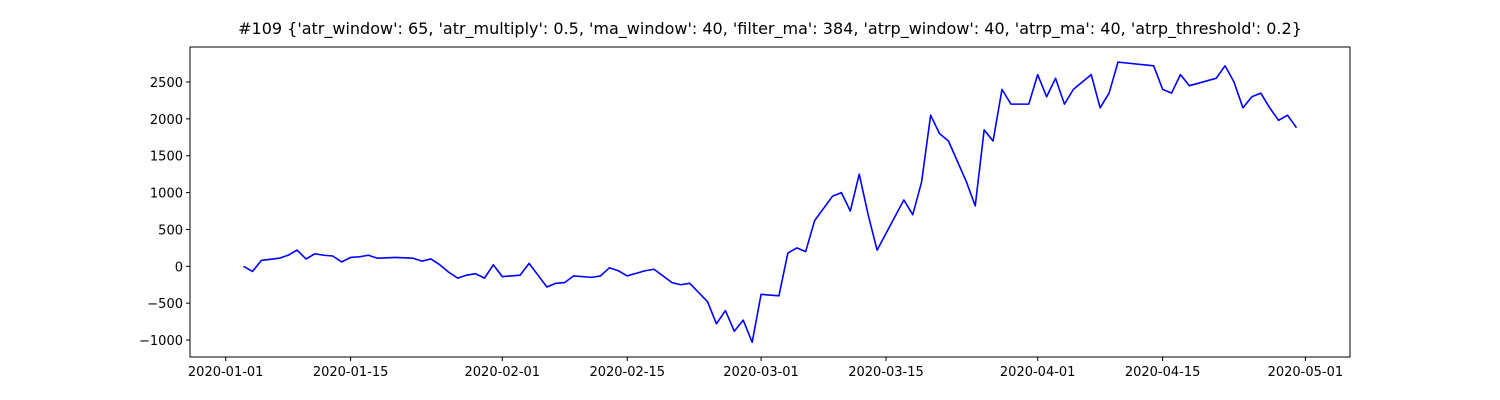 The image size is (1500, 400). I want to click on x-tick-label: 2020-04-15, so click(1163, 372).